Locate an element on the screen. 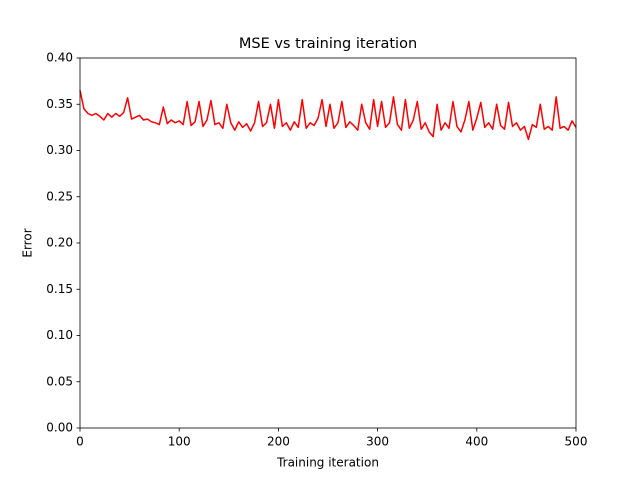  y-tick-label: 0.25 is located at coordinates (59, 196).